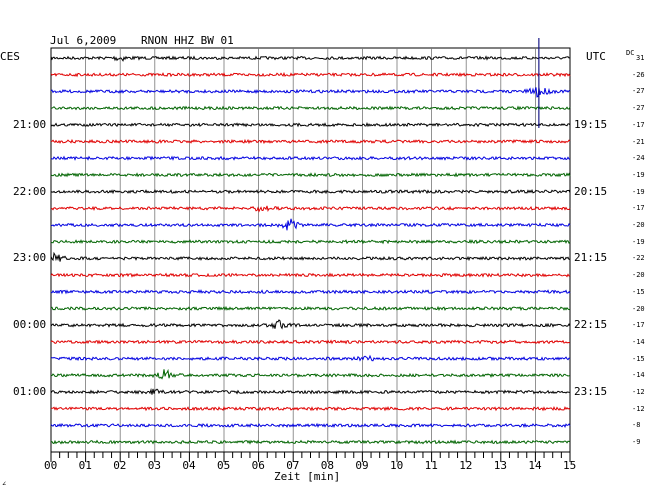 The height and width of the screenshot is (494, 650). What do you see at coordinates (638, 141) in the screenshot?
I see `dc-offset-value: -21` at bounding box center [638, 141].